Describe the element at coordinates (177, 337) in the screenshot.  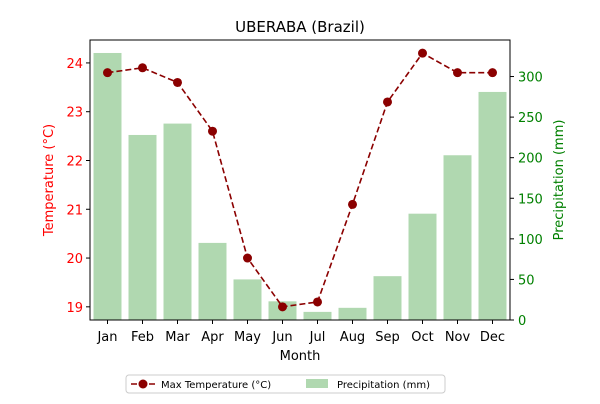
I see `x-tick-label: Mar` at that location.